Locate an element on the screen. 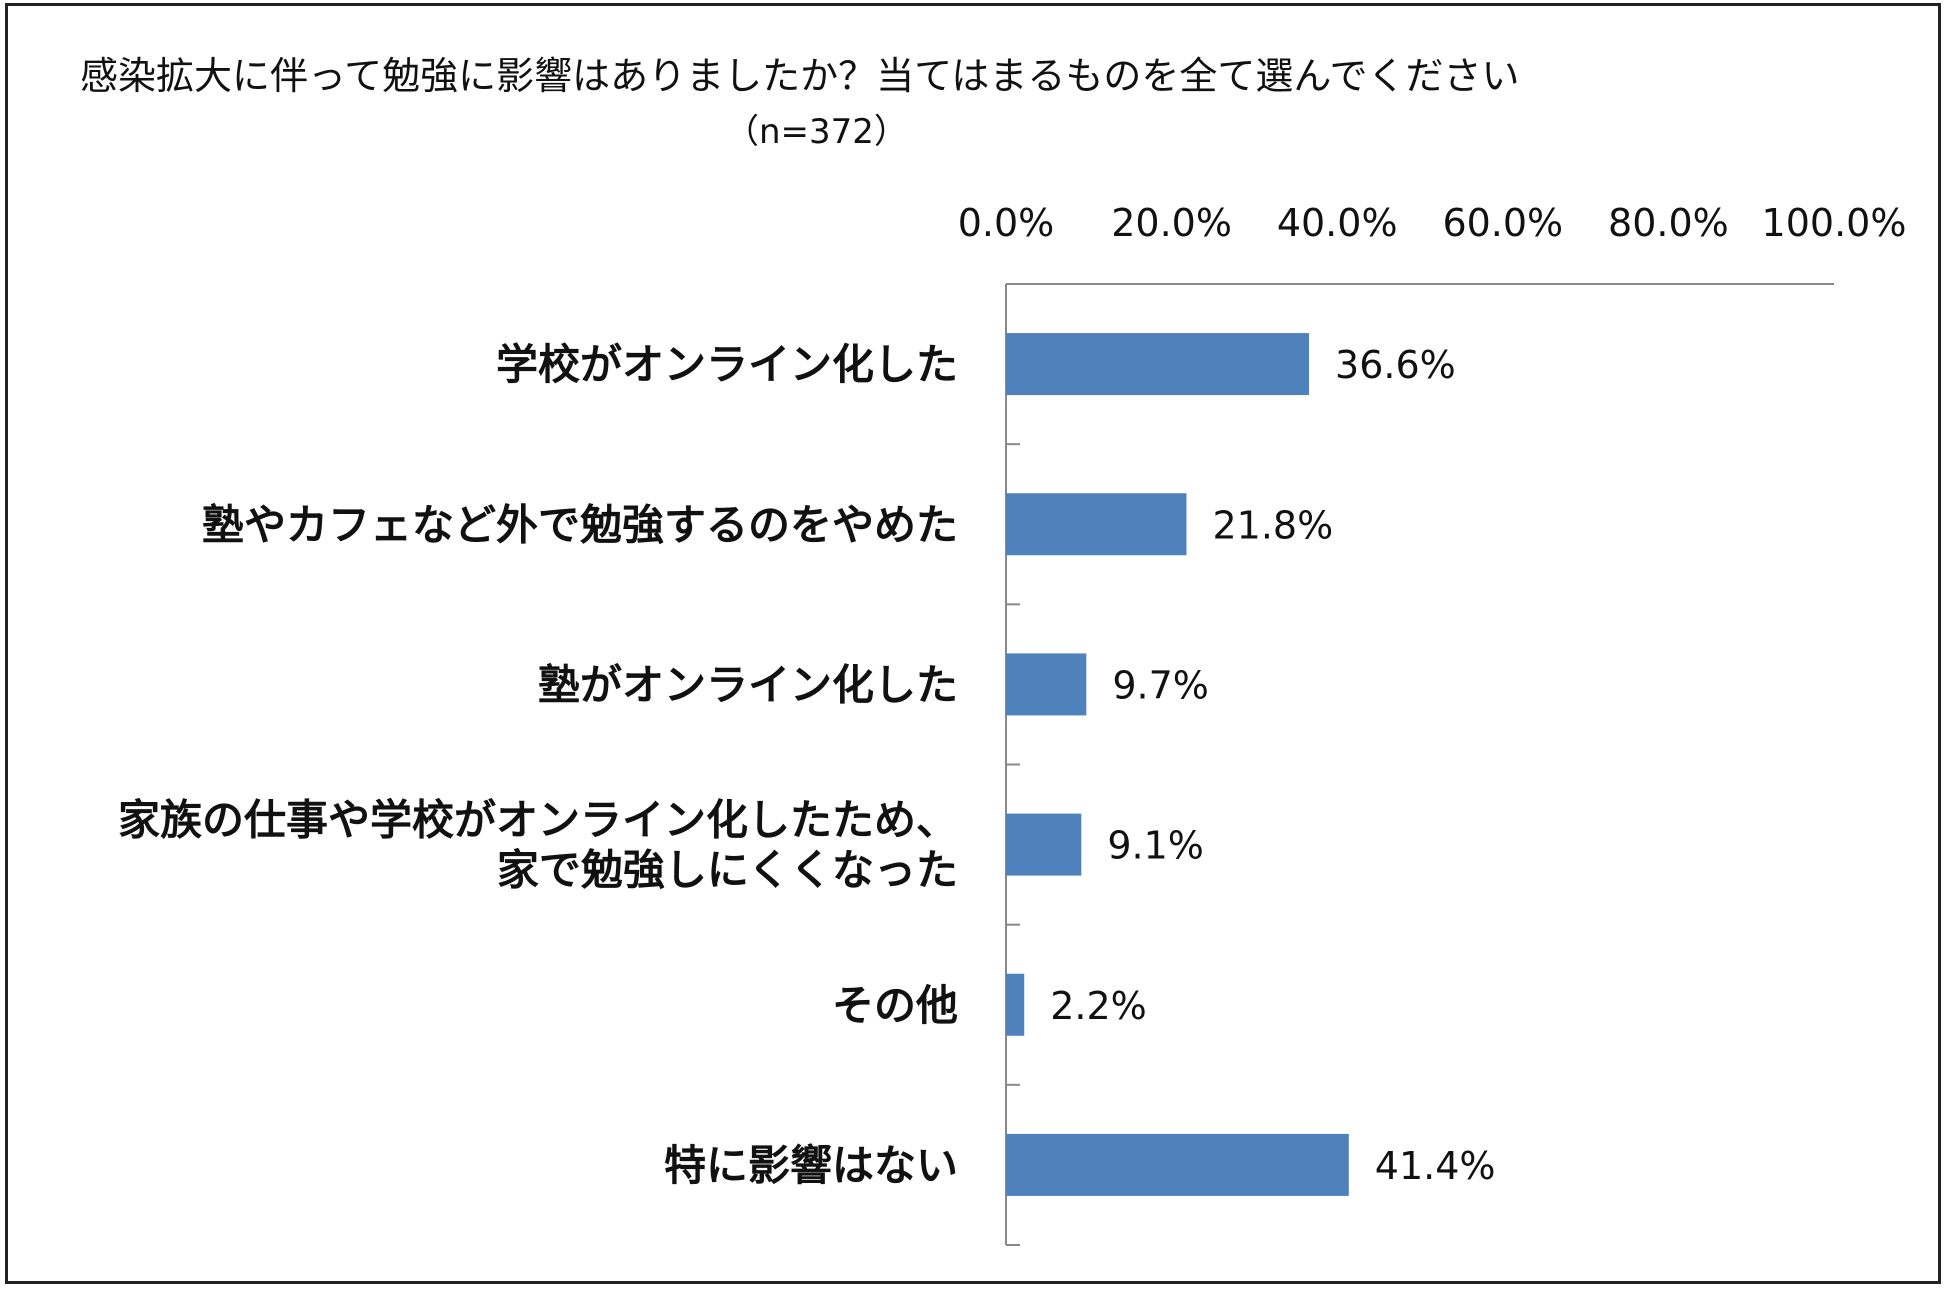 This screenshot has width=1950, height=1292. chart-subtitle: （n=372） is located at coordinates (816, 132).